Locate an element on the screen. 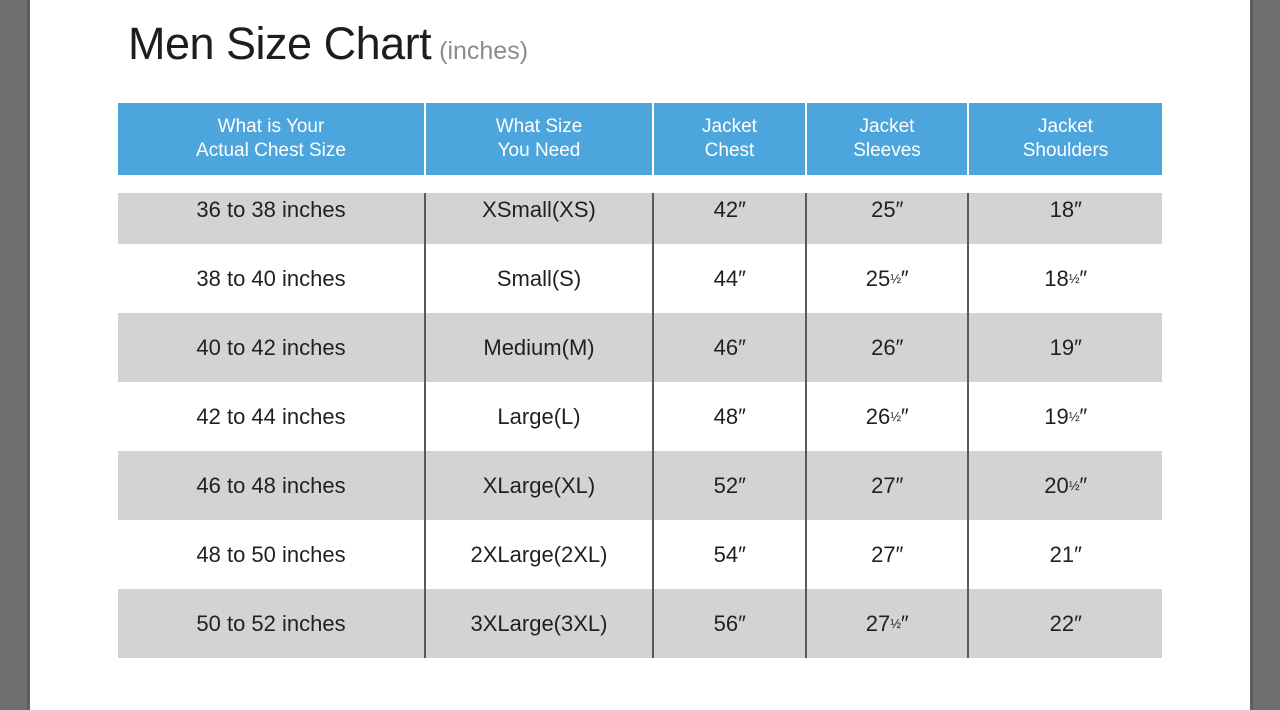 The height and width of the screenshot is (710, 1280). column-header-jacket-shoulders: Jacket Shoulders is located at coordinates (1064, 139).